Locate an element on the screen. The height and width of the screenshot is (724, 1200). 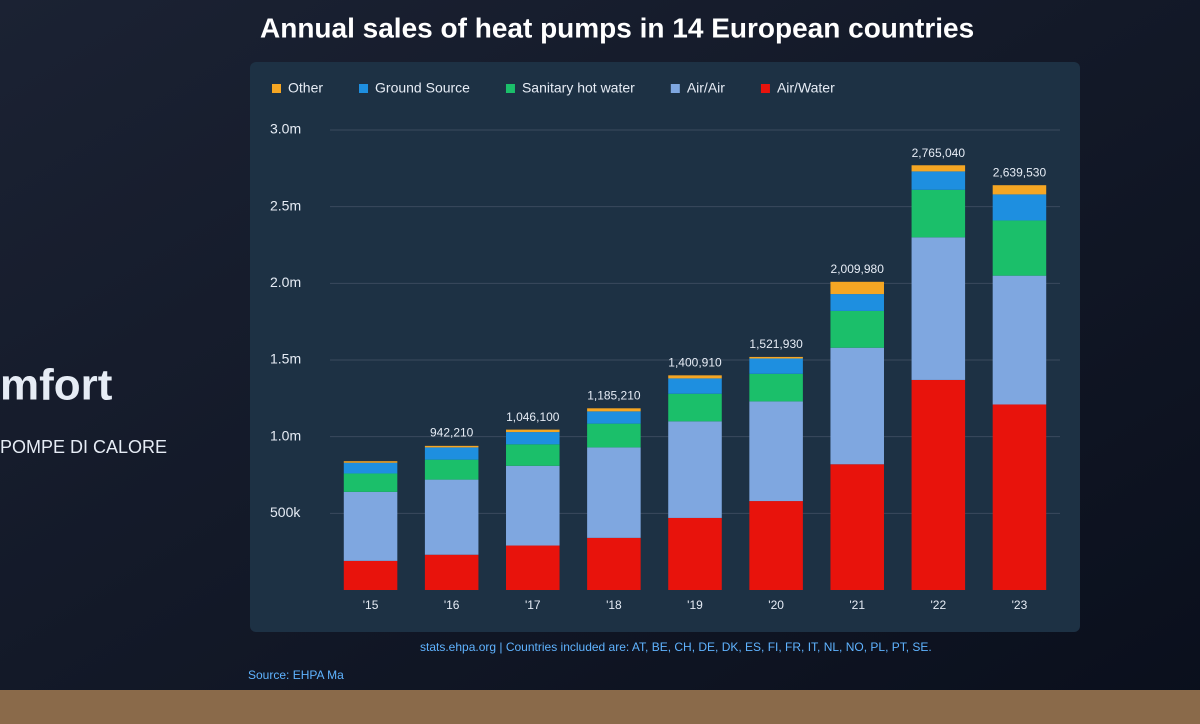
x-tick-label: '20 is located at coordinates (776, 605).